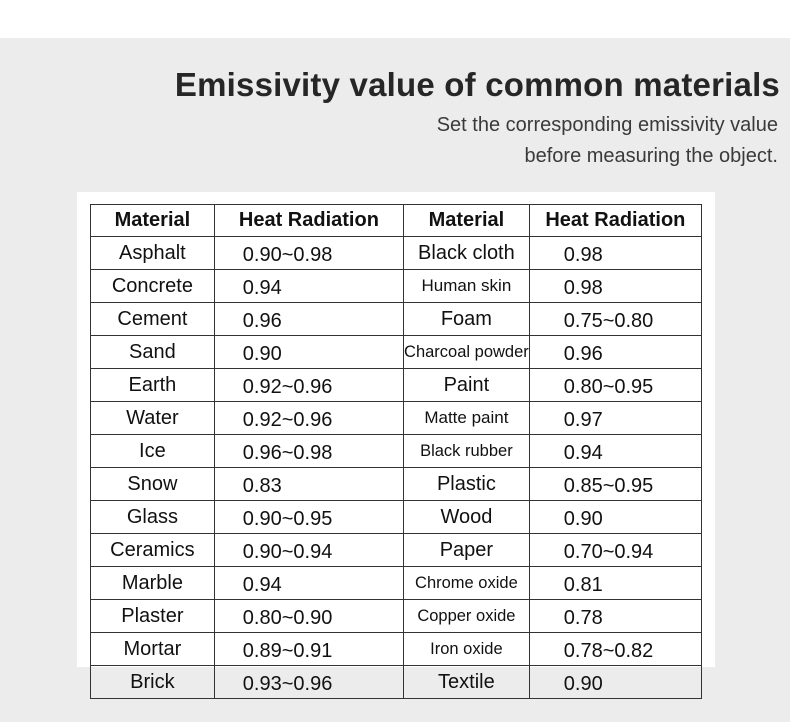 Image resolution: width=790 pixels, height=722 pixels. I want to click on material-cell: Copper oxide, so click(466, 616).